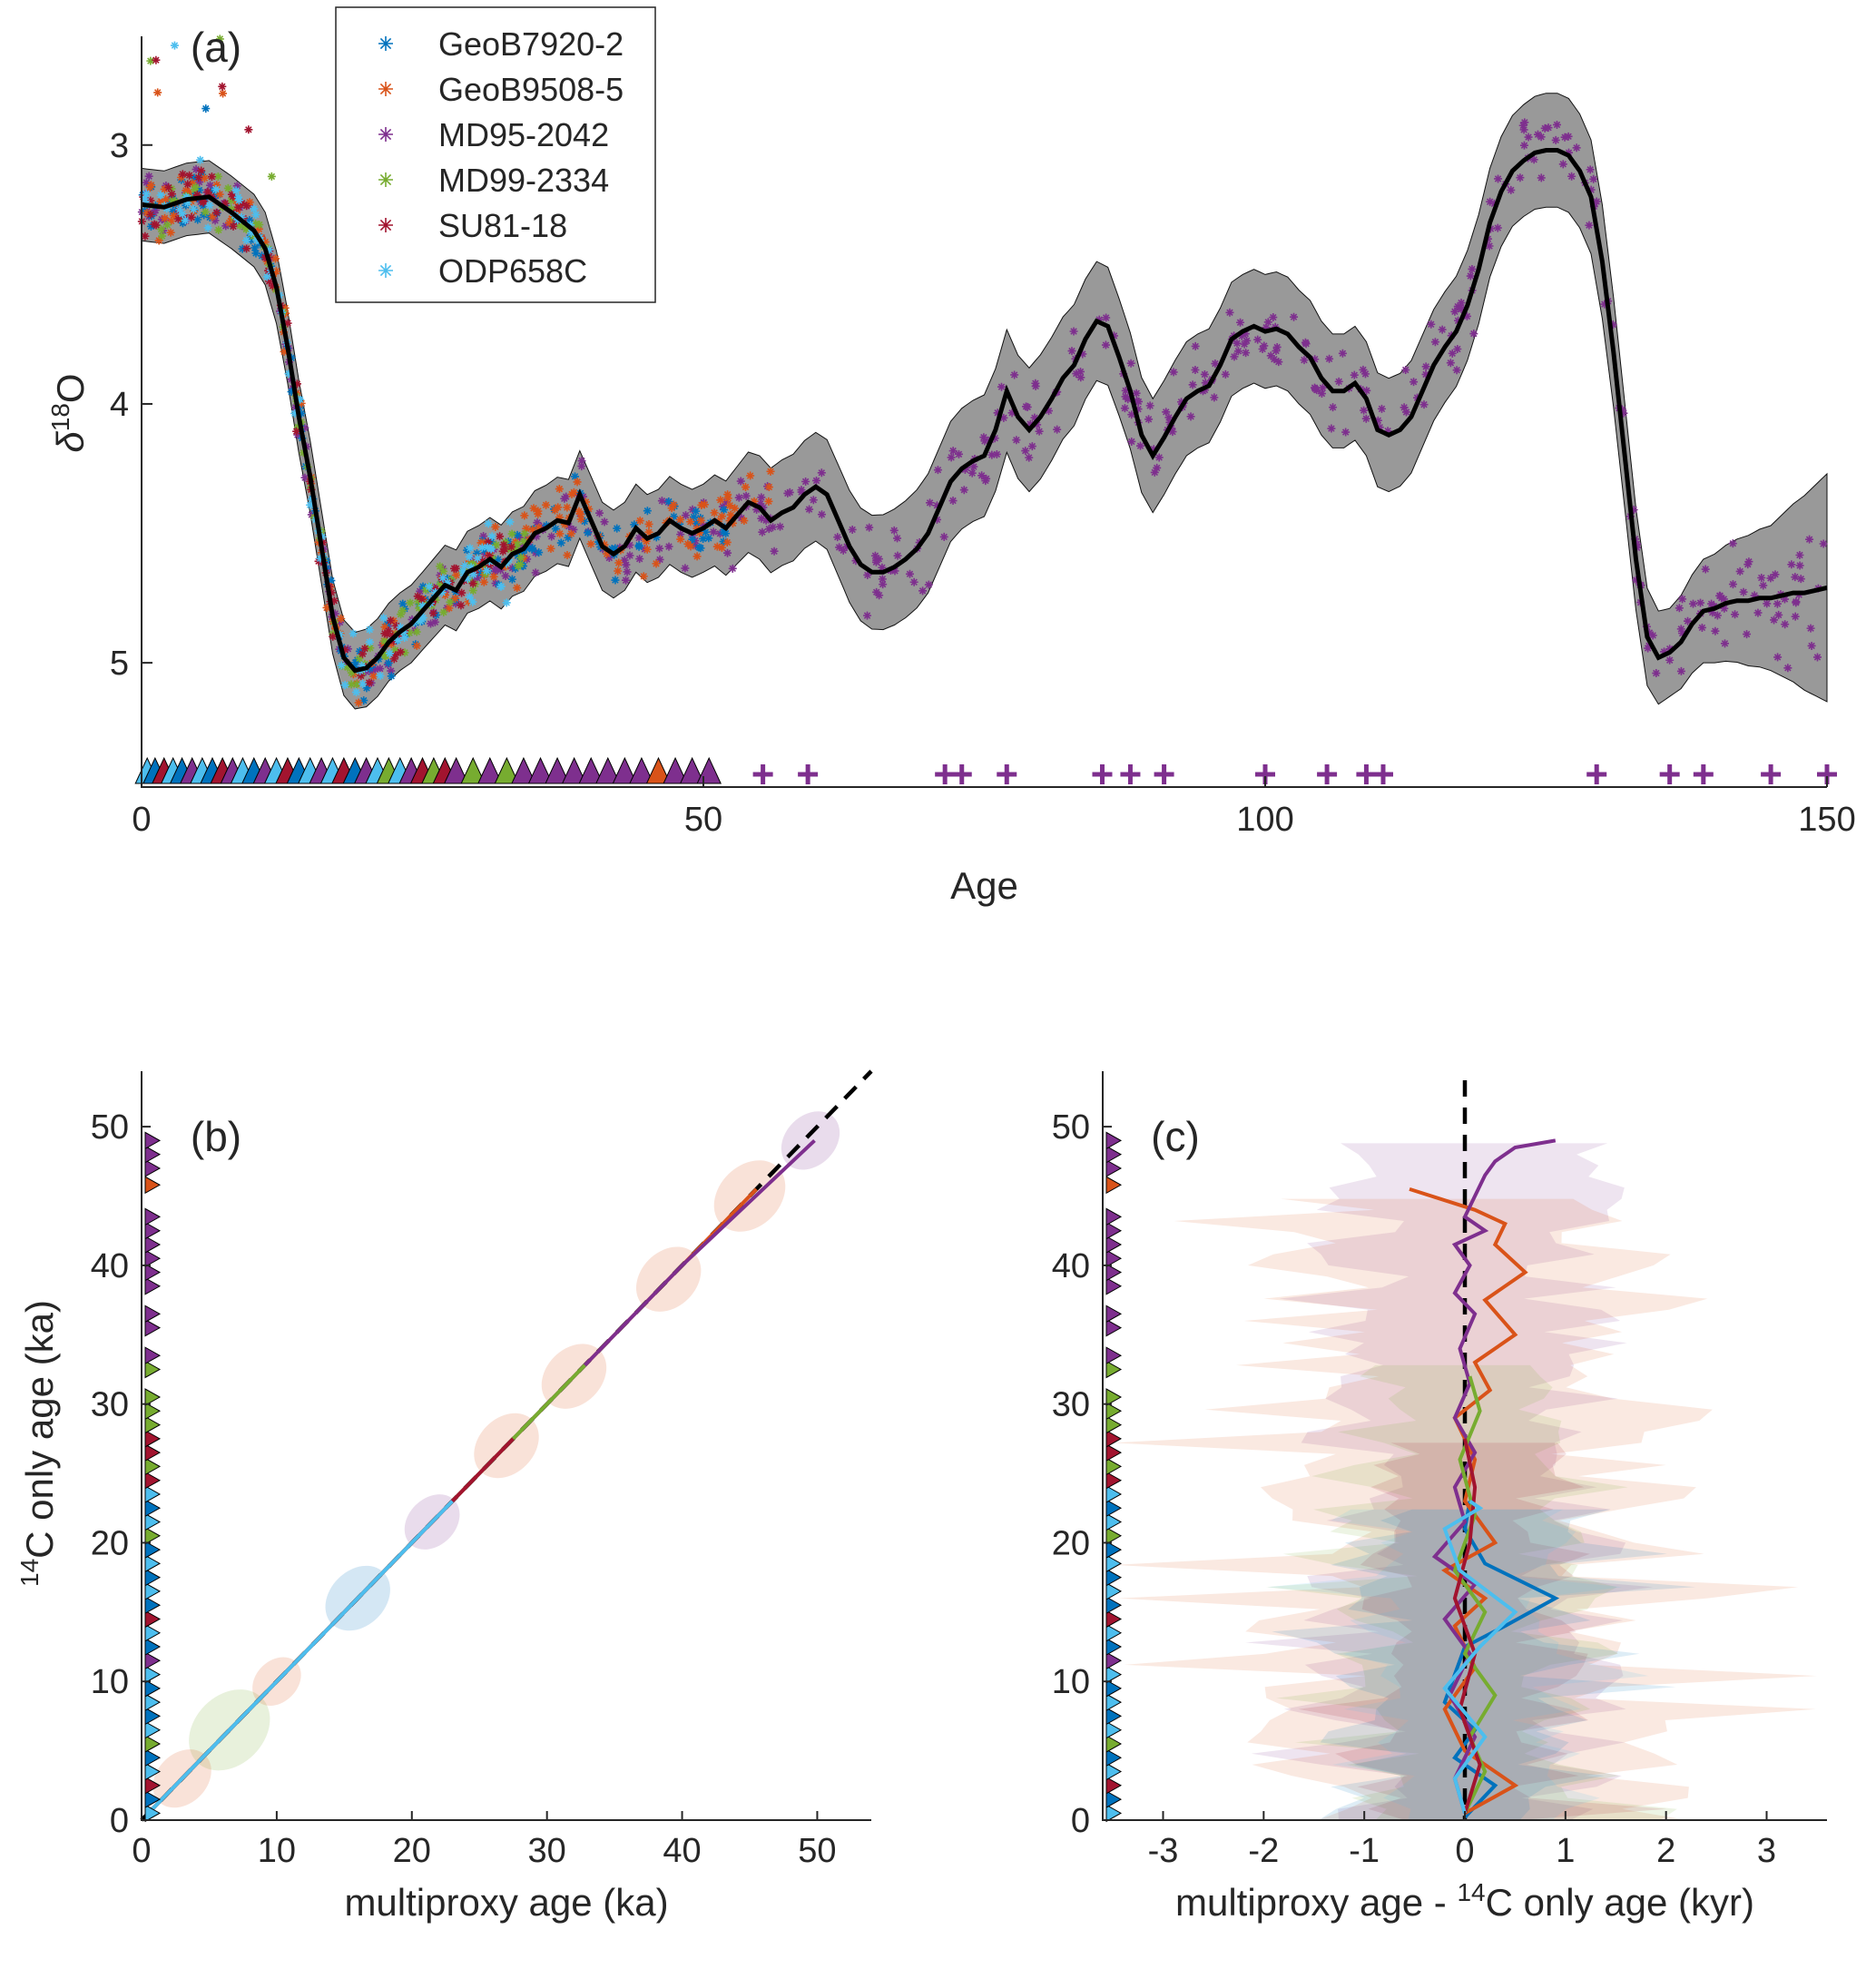 This screenshot has width=1876, height=1969. I want to click on x-tick-label: 0, so click(141, 1851).